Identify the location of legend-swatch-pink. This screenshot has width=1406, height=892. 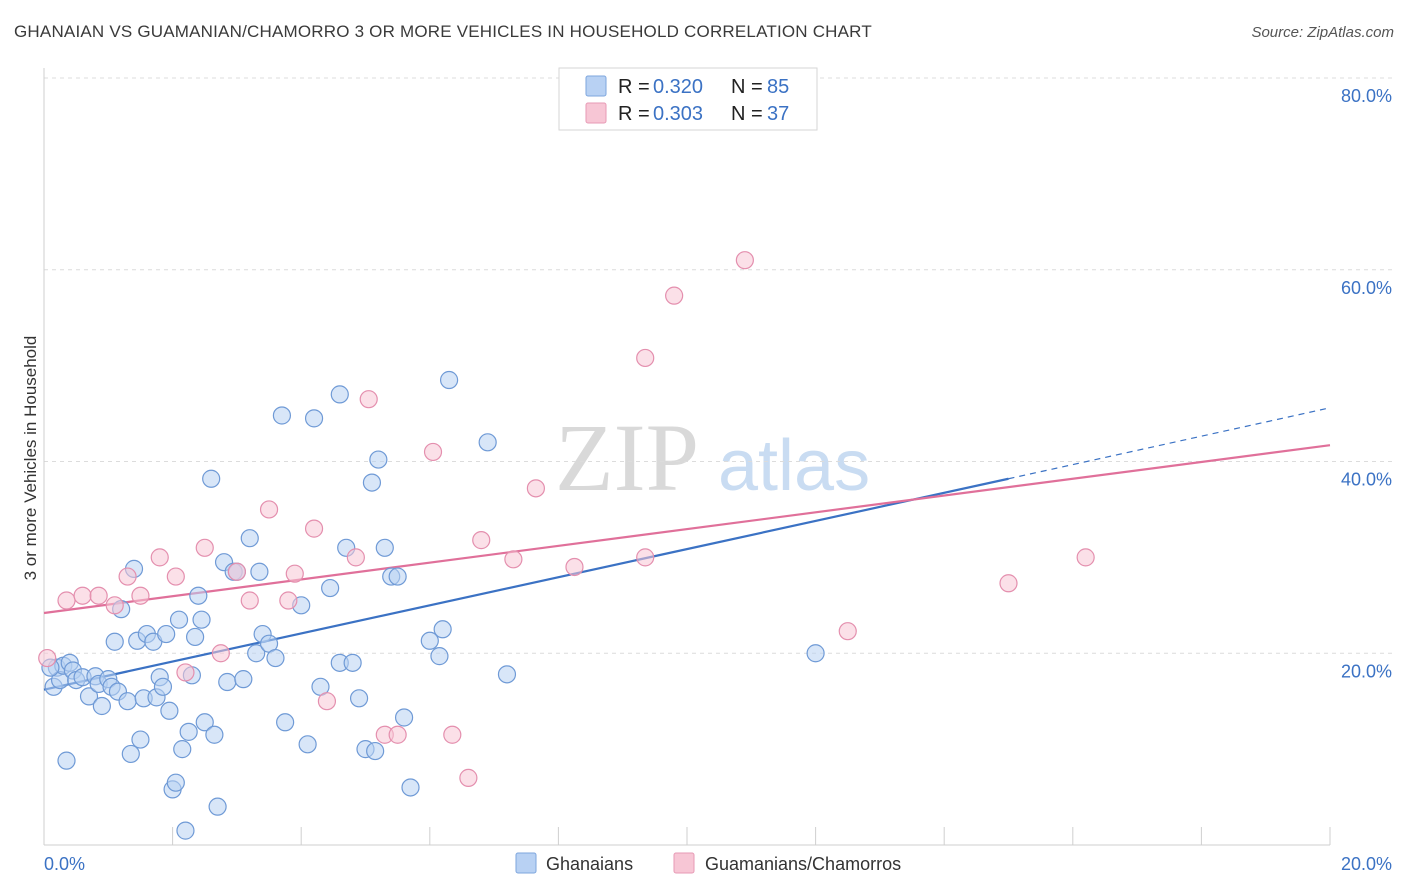
(596, 113).